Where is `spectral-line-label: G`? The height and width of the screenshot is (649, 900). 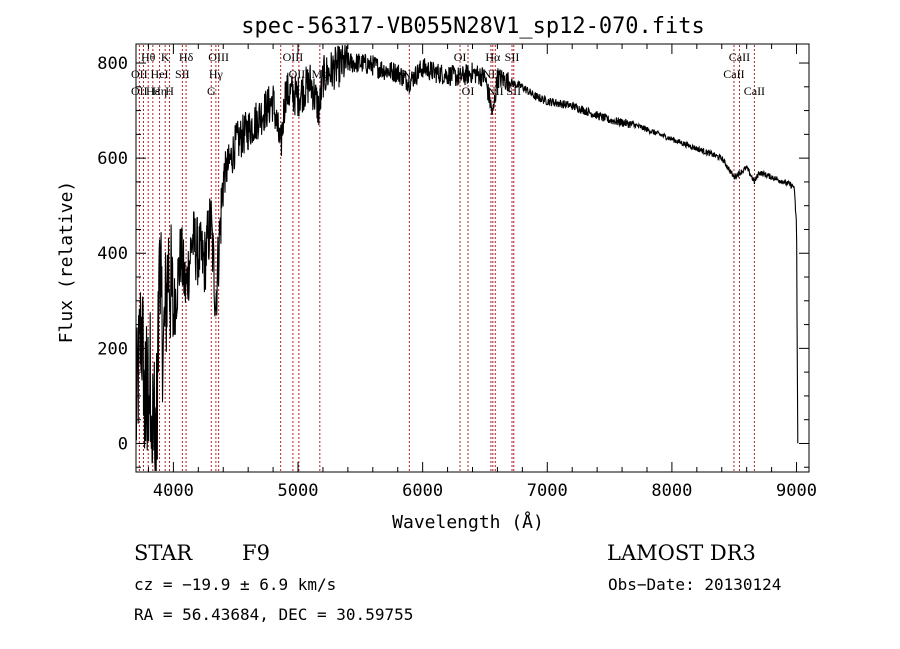
spectral-line-label: G is located at coordinates (211, 91).